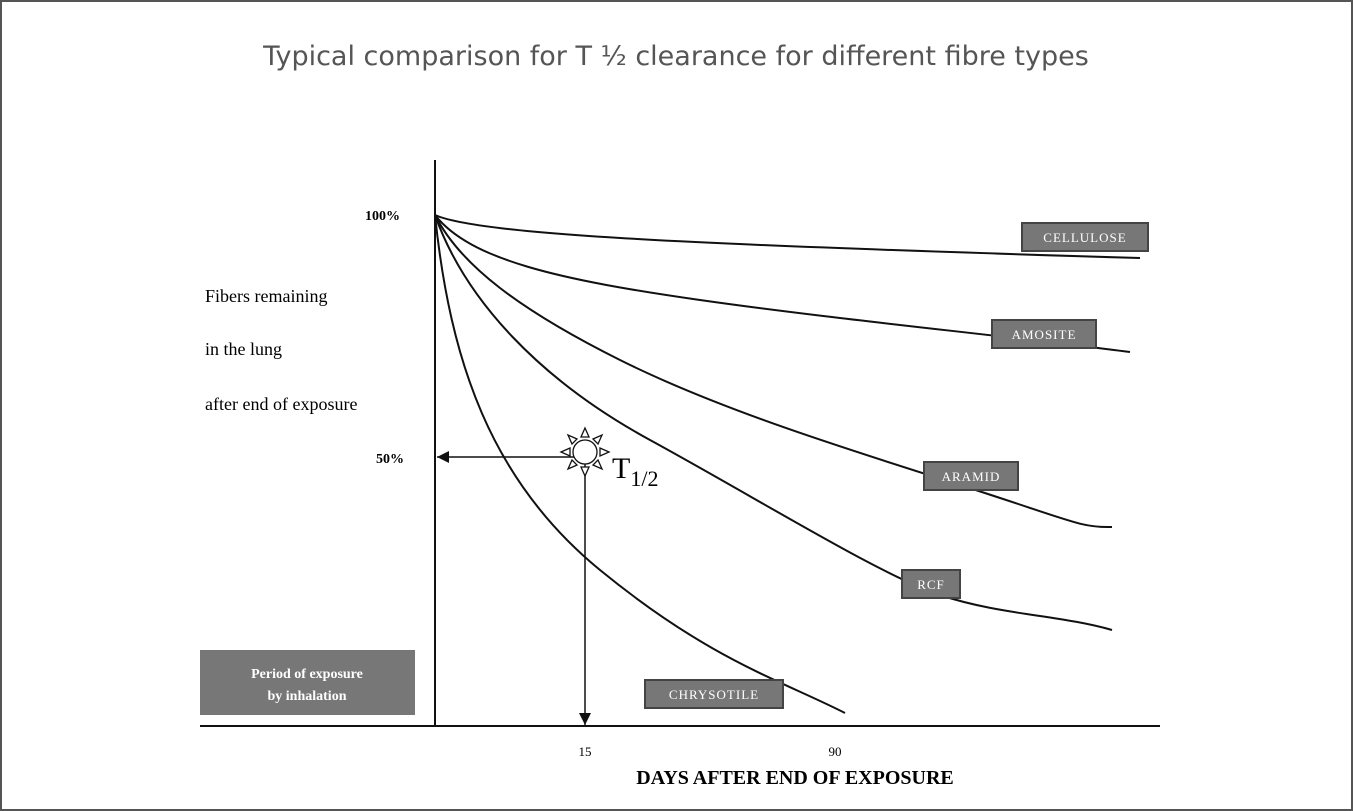  What do you see at coordinates (1044, 334) in the screenshot?
I see `curve-label: AMOSITE` at bounding box center [1044, 334].